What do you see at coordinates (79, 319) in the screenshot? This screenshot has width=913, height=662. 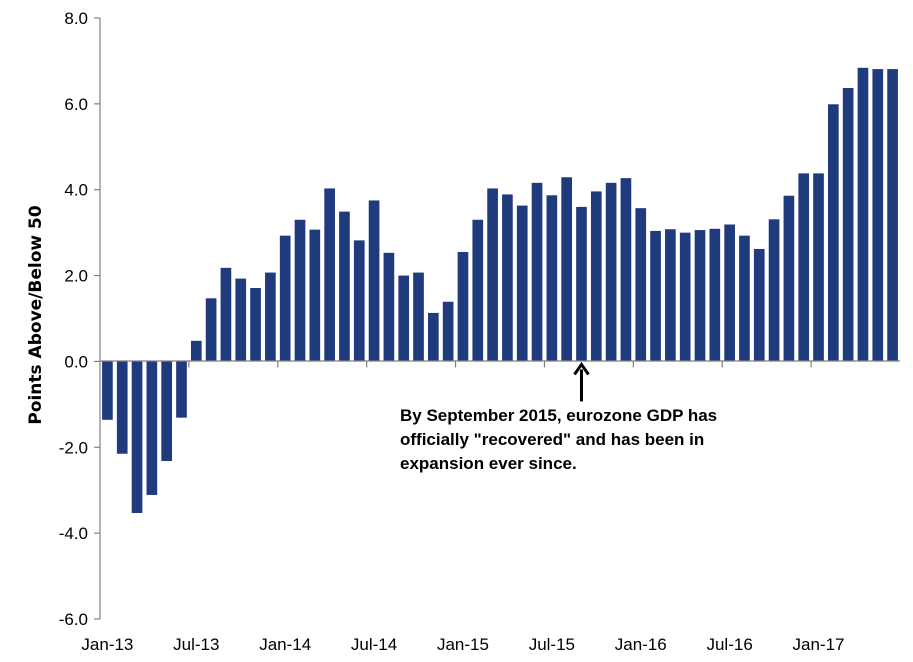 I see `y-ticks: 8.0 6.0 4.0 2.0 0.0 -2.0 -4.0 -6.0` at bounding box center [79, 319].